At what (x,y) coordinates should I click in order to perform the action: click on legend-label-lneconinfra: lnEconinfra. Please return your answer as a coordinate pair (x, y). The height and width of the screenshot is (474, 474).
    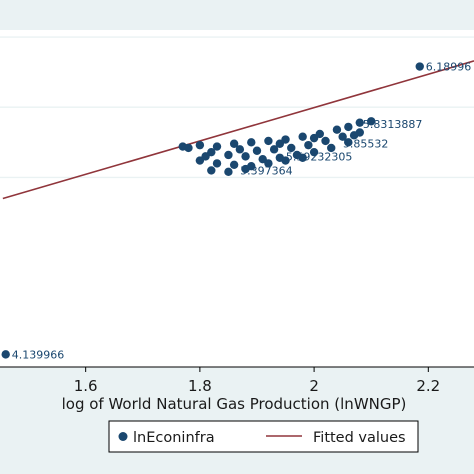
    Looking at the image, I should click on (174, 438).